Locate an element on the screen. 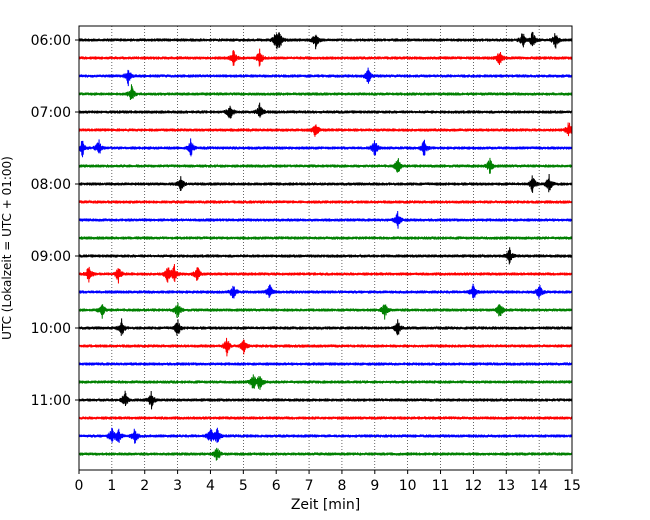 This screenshot has width=650, height=520. y-tick-label: 10:00 is located at coordinates (51, 329).